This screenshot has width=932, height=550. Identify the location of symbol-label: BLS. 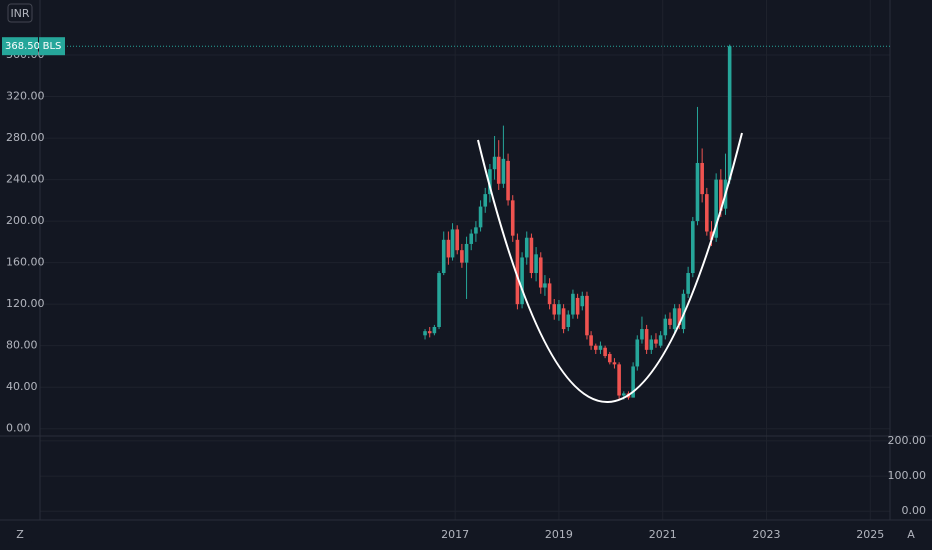
(52, 46).